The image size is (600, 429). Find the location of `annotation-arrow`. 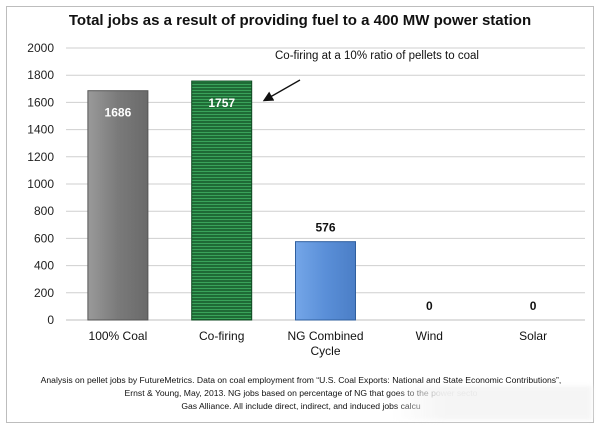

annotation-arrow is located at coordinates (281, 90).